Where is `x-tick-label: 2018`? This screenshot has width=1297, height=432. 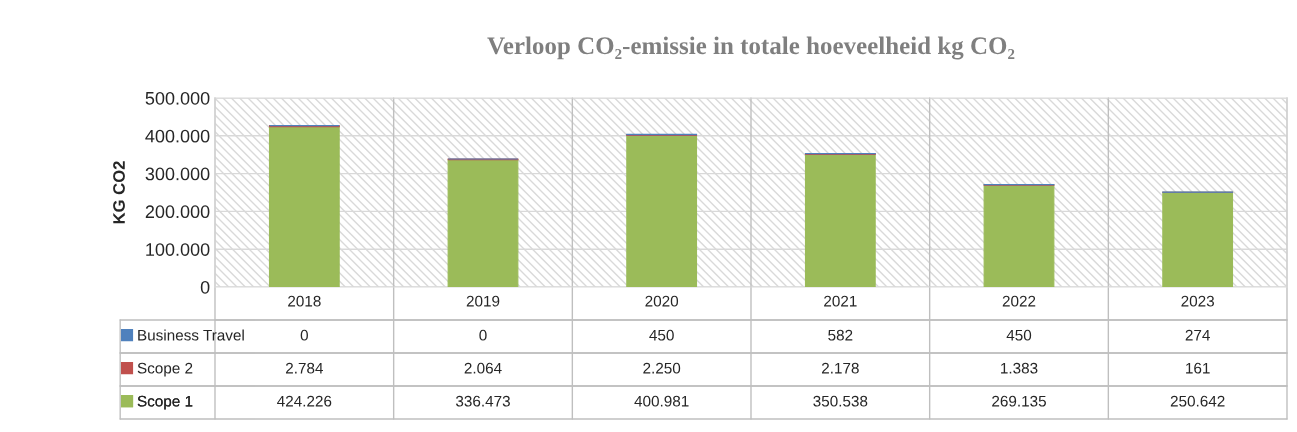 x-tick-label: 2018 is located at coordinates (304, 301).